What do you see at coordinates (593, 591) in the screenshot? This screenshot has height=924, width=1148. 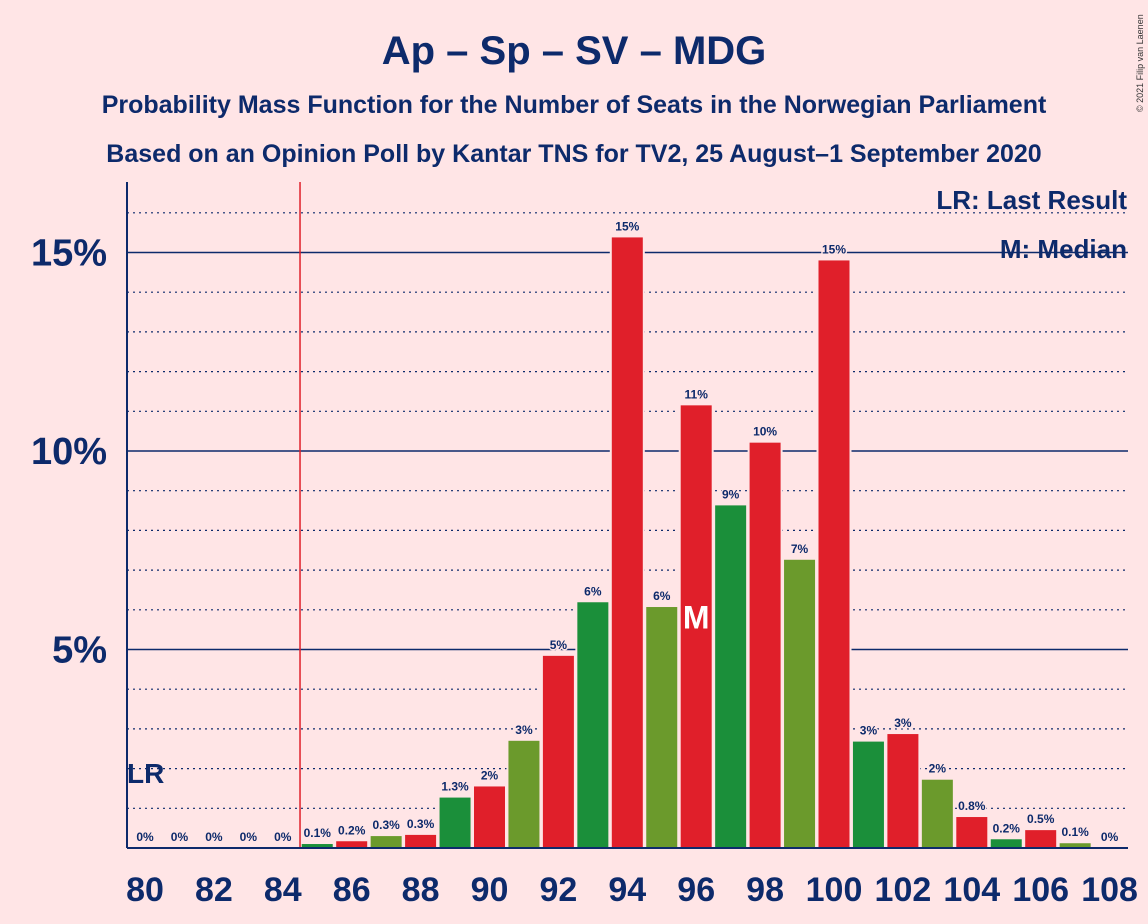 I see `bar-label-seat-93: 6%` at bounding box center [593, 591].